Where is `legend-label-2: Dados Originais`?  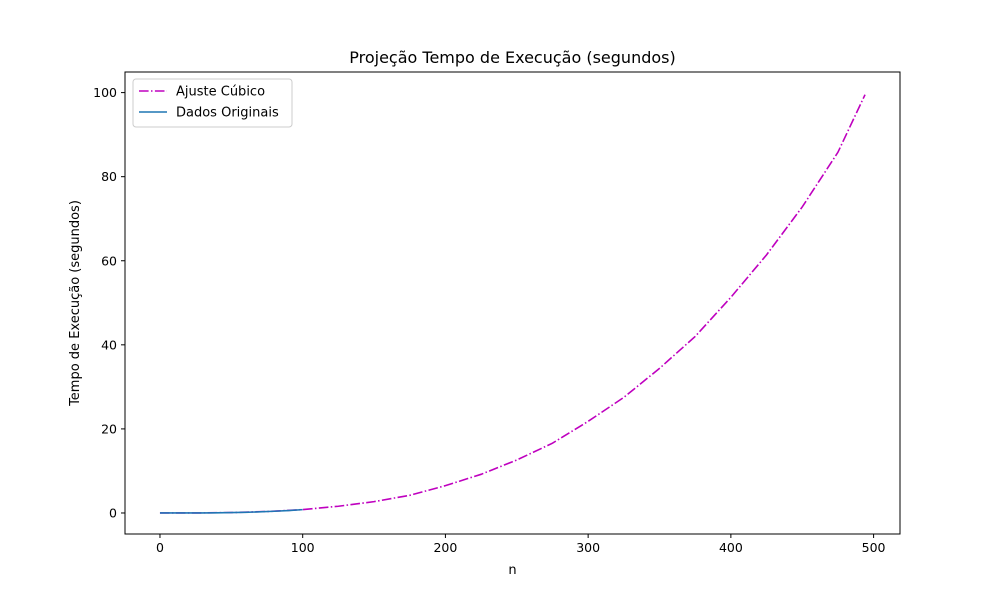
legend-label-2: Dados Originais is located at coordinates (227, 113).